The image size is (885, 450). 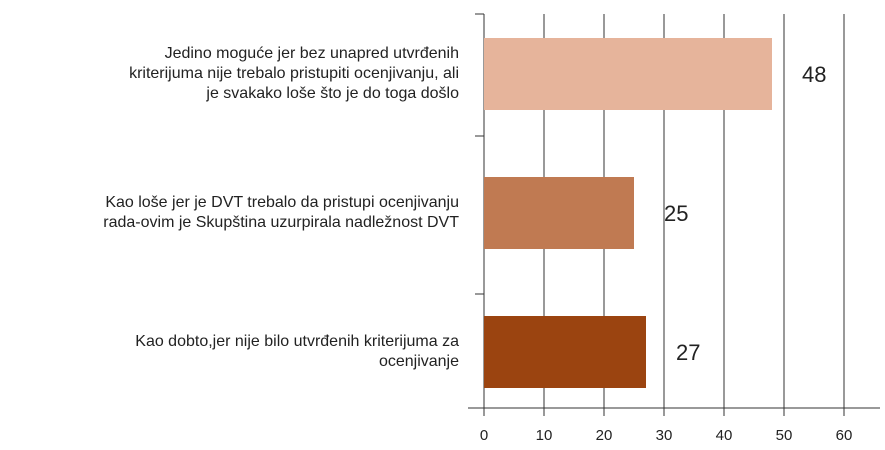 I want to click on x-tick-label: 40, so click(x=724, y=435).